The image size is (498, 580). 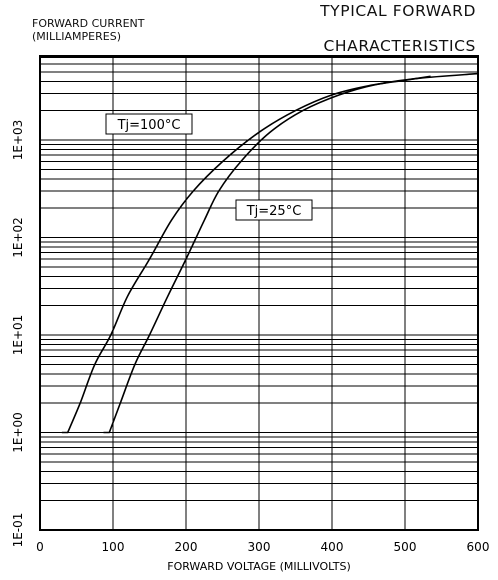 What do you see at coordinates (399, 46) in the screenshot?
I see `chart-title-line-2: CHARACTERISTICS` at bounding box center [399, 46].